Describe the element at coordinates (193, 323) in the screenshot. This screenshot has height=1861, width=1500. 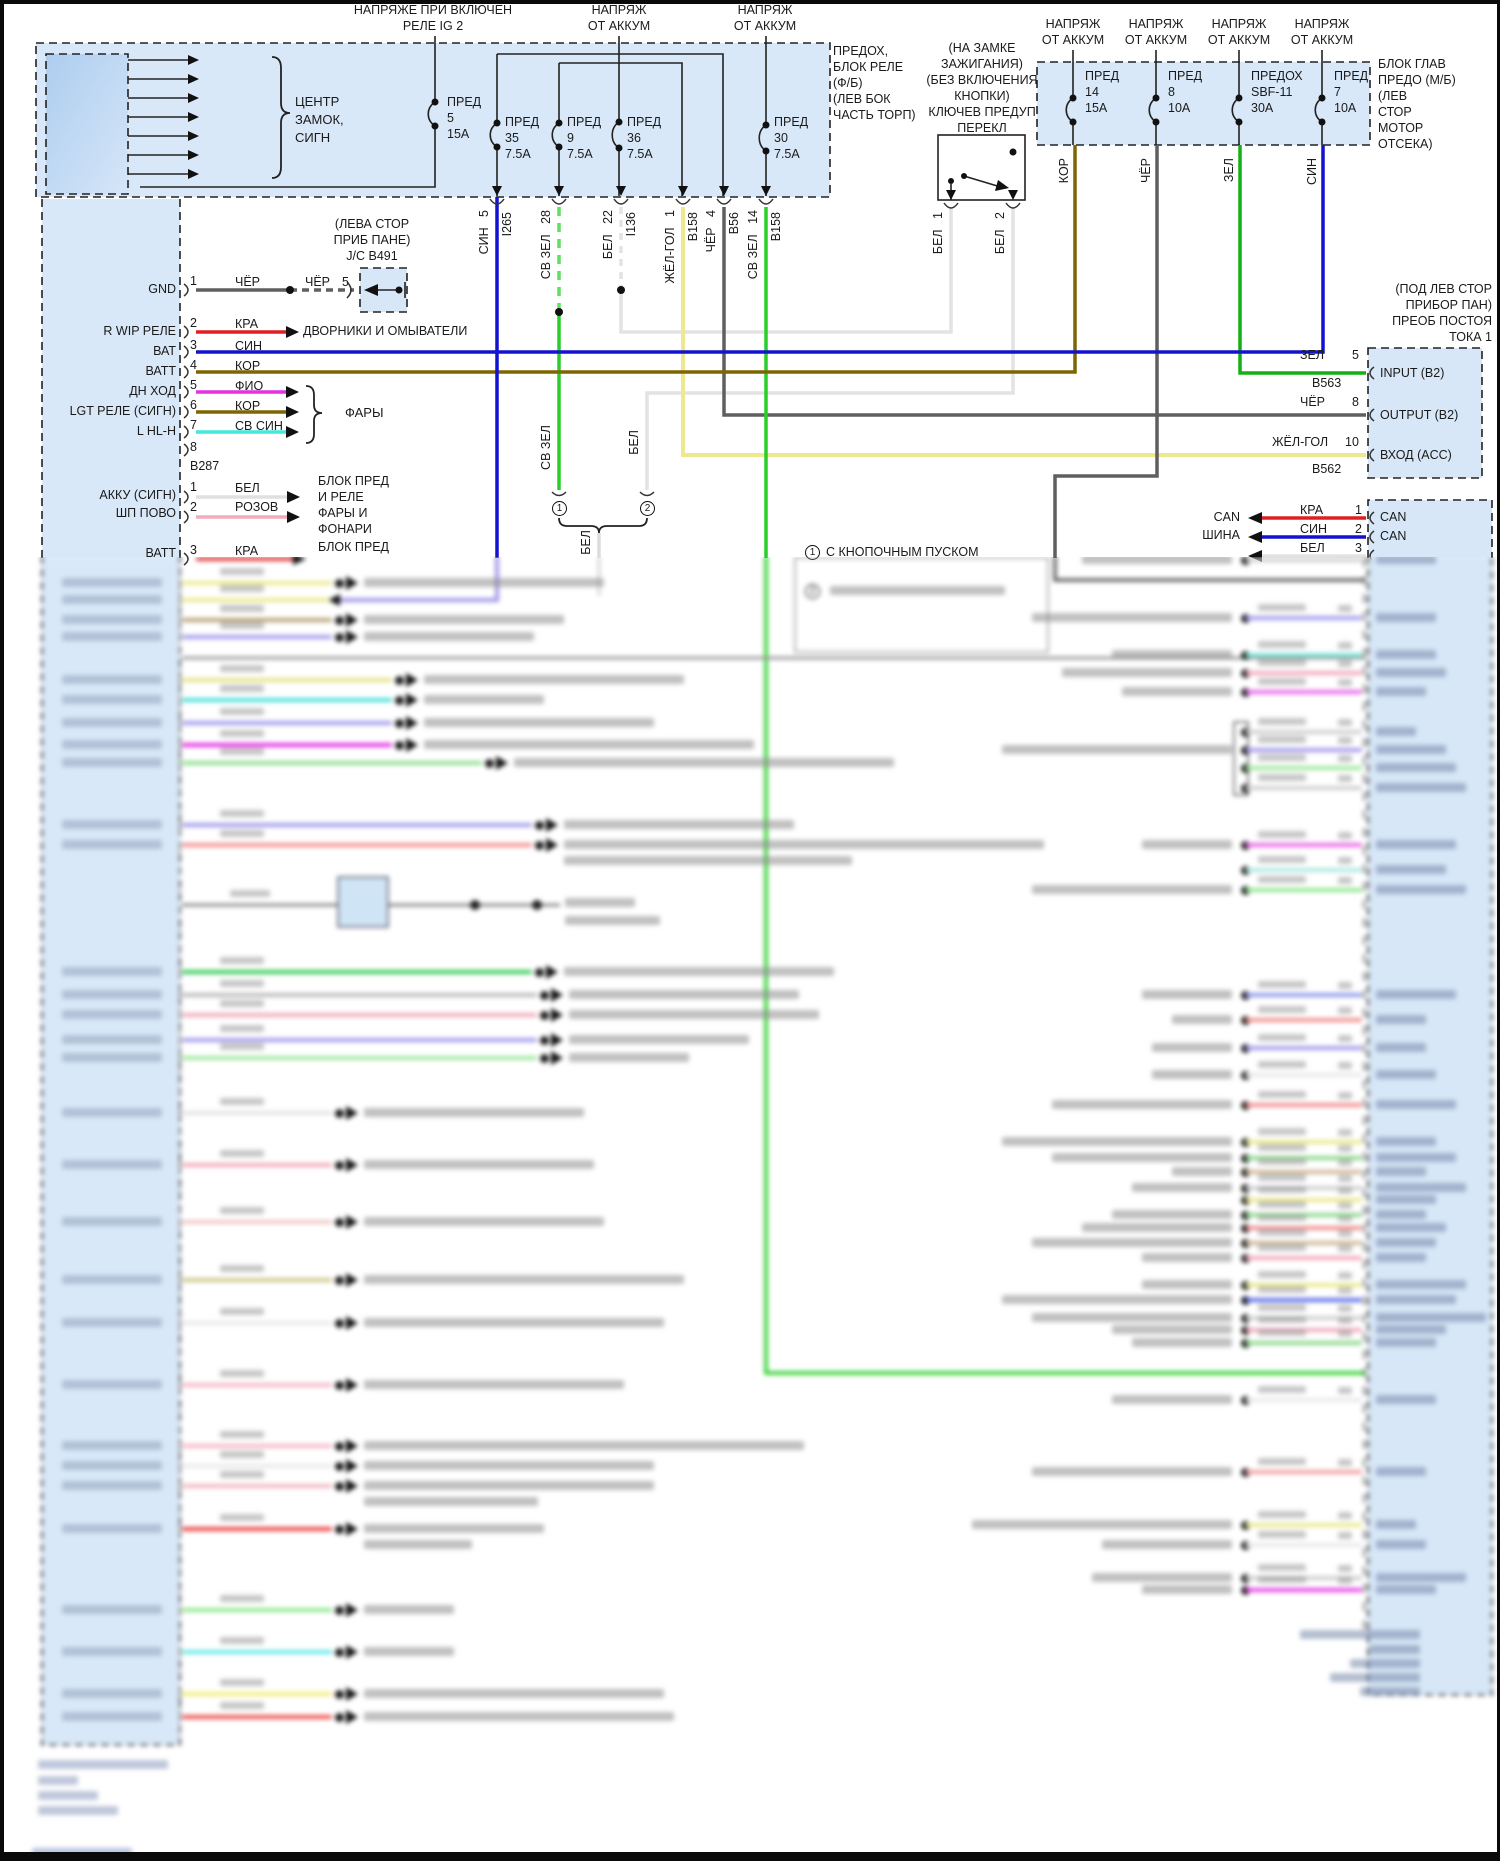
I see `pin-number-2: 2` at that location.